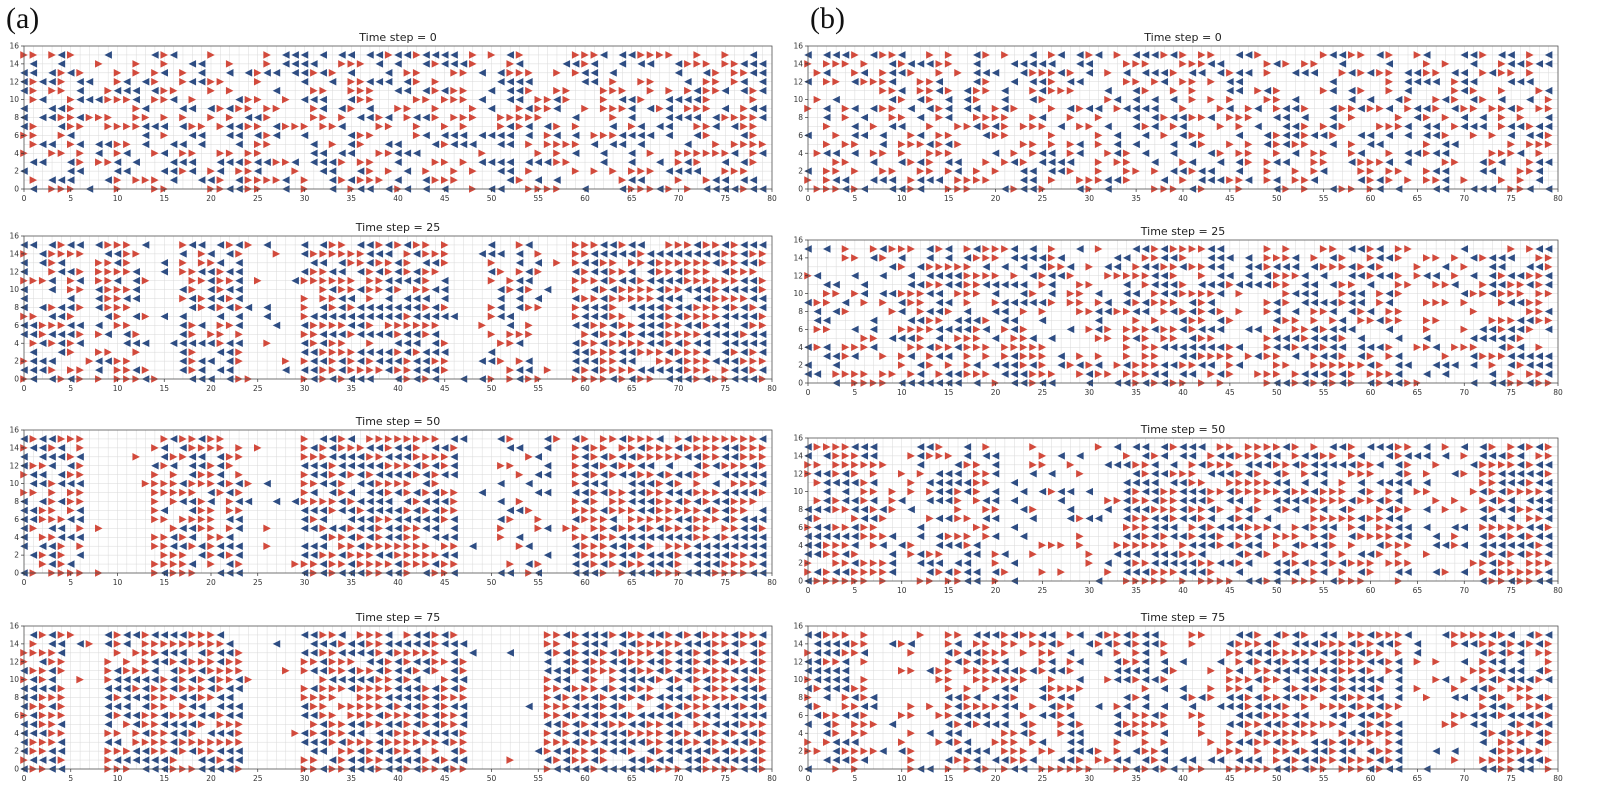  I want to click on y-tick-label: 10, so click(14, 99).